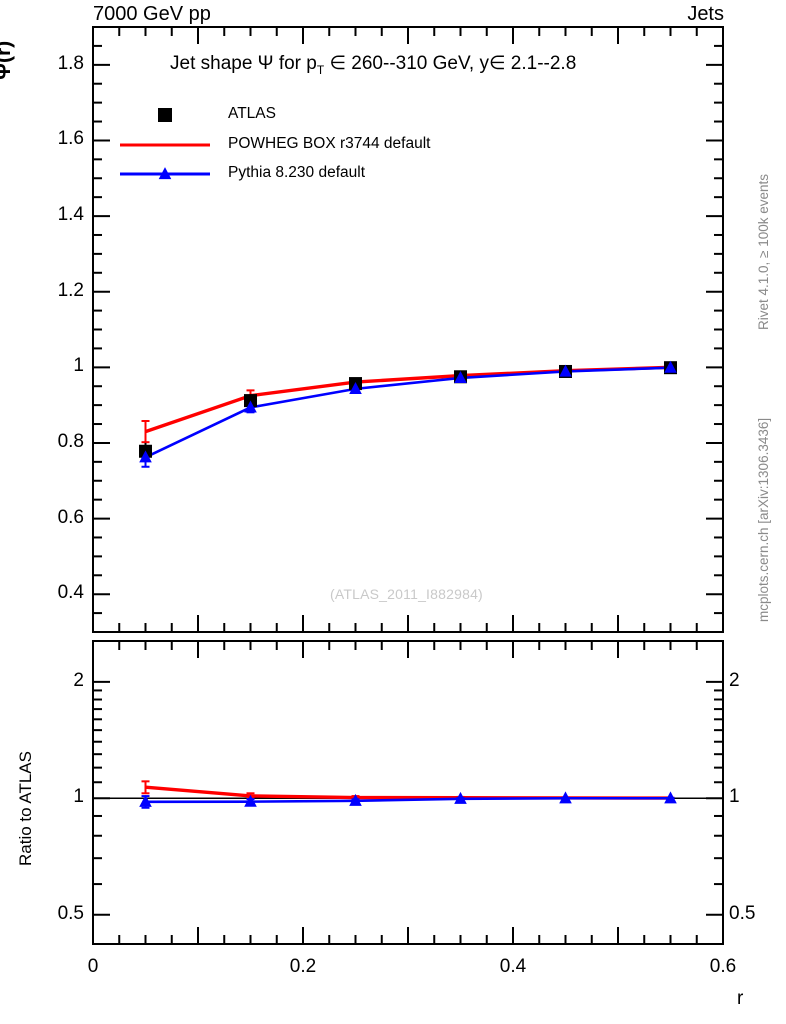 The height and width of the screenshot is (1024, 786). I want to click on ratio-ytick-label-right: 2, so click(734, 680).